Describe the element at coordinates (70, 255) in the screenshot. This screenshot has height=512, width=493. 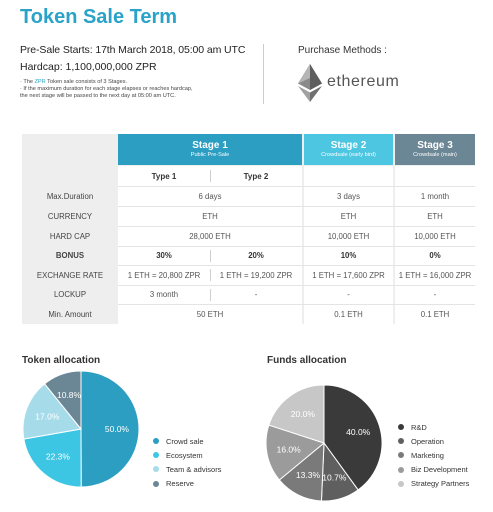
I see `row-label-bonus: BONUS` at that location.